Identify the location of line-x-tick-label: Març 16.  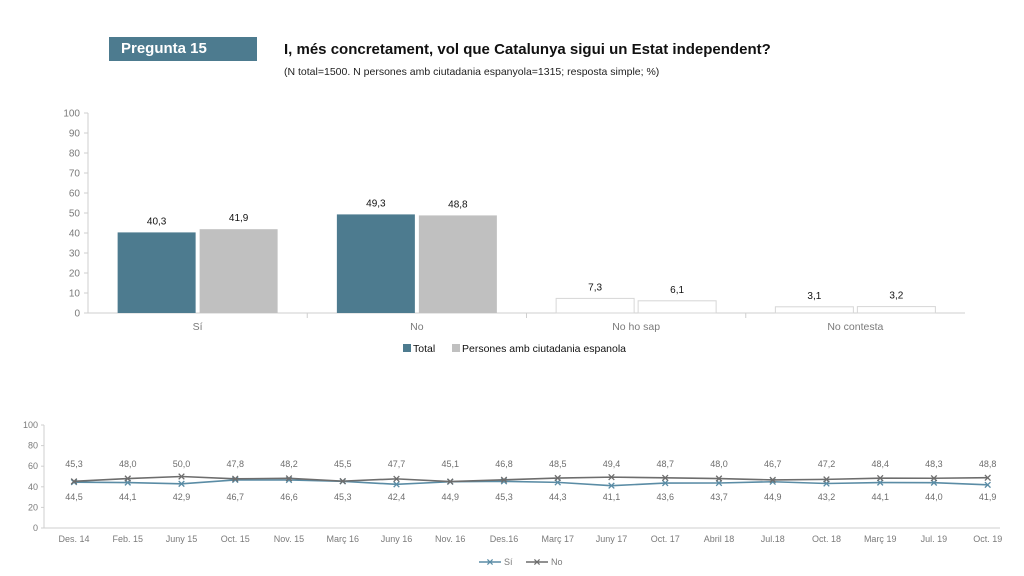
(342, 539).